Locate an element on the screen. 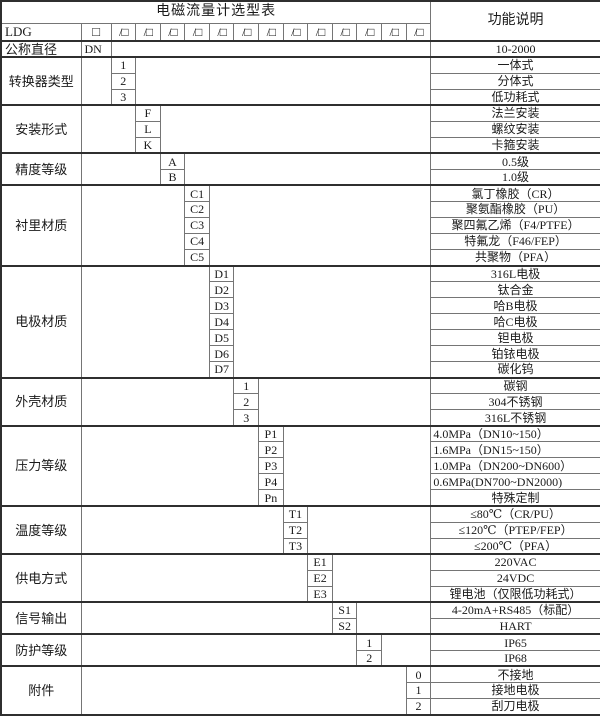 Image resolution: width=600 pixels, height=716 pixels. table-row: 2 304不锈钢 is located at coordinates (300, 402).